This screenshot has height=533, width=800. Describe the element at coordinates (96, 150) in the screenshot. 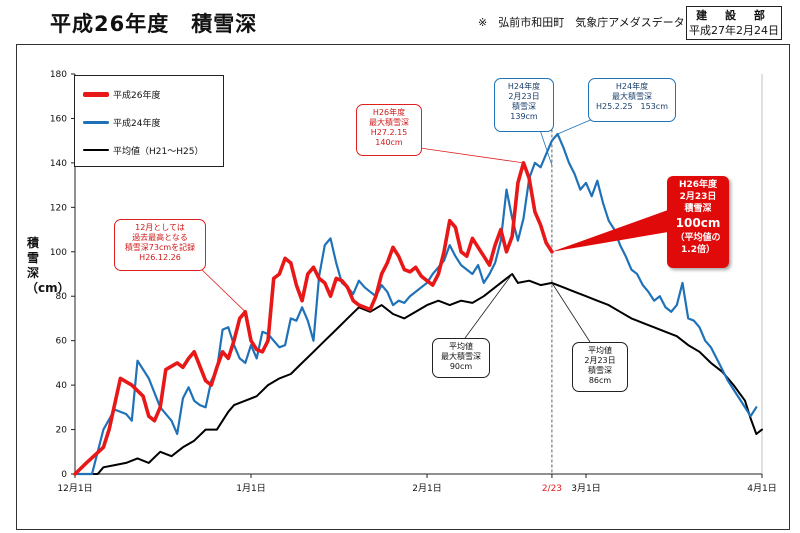

I see `legend-swatch-avg` at that location.